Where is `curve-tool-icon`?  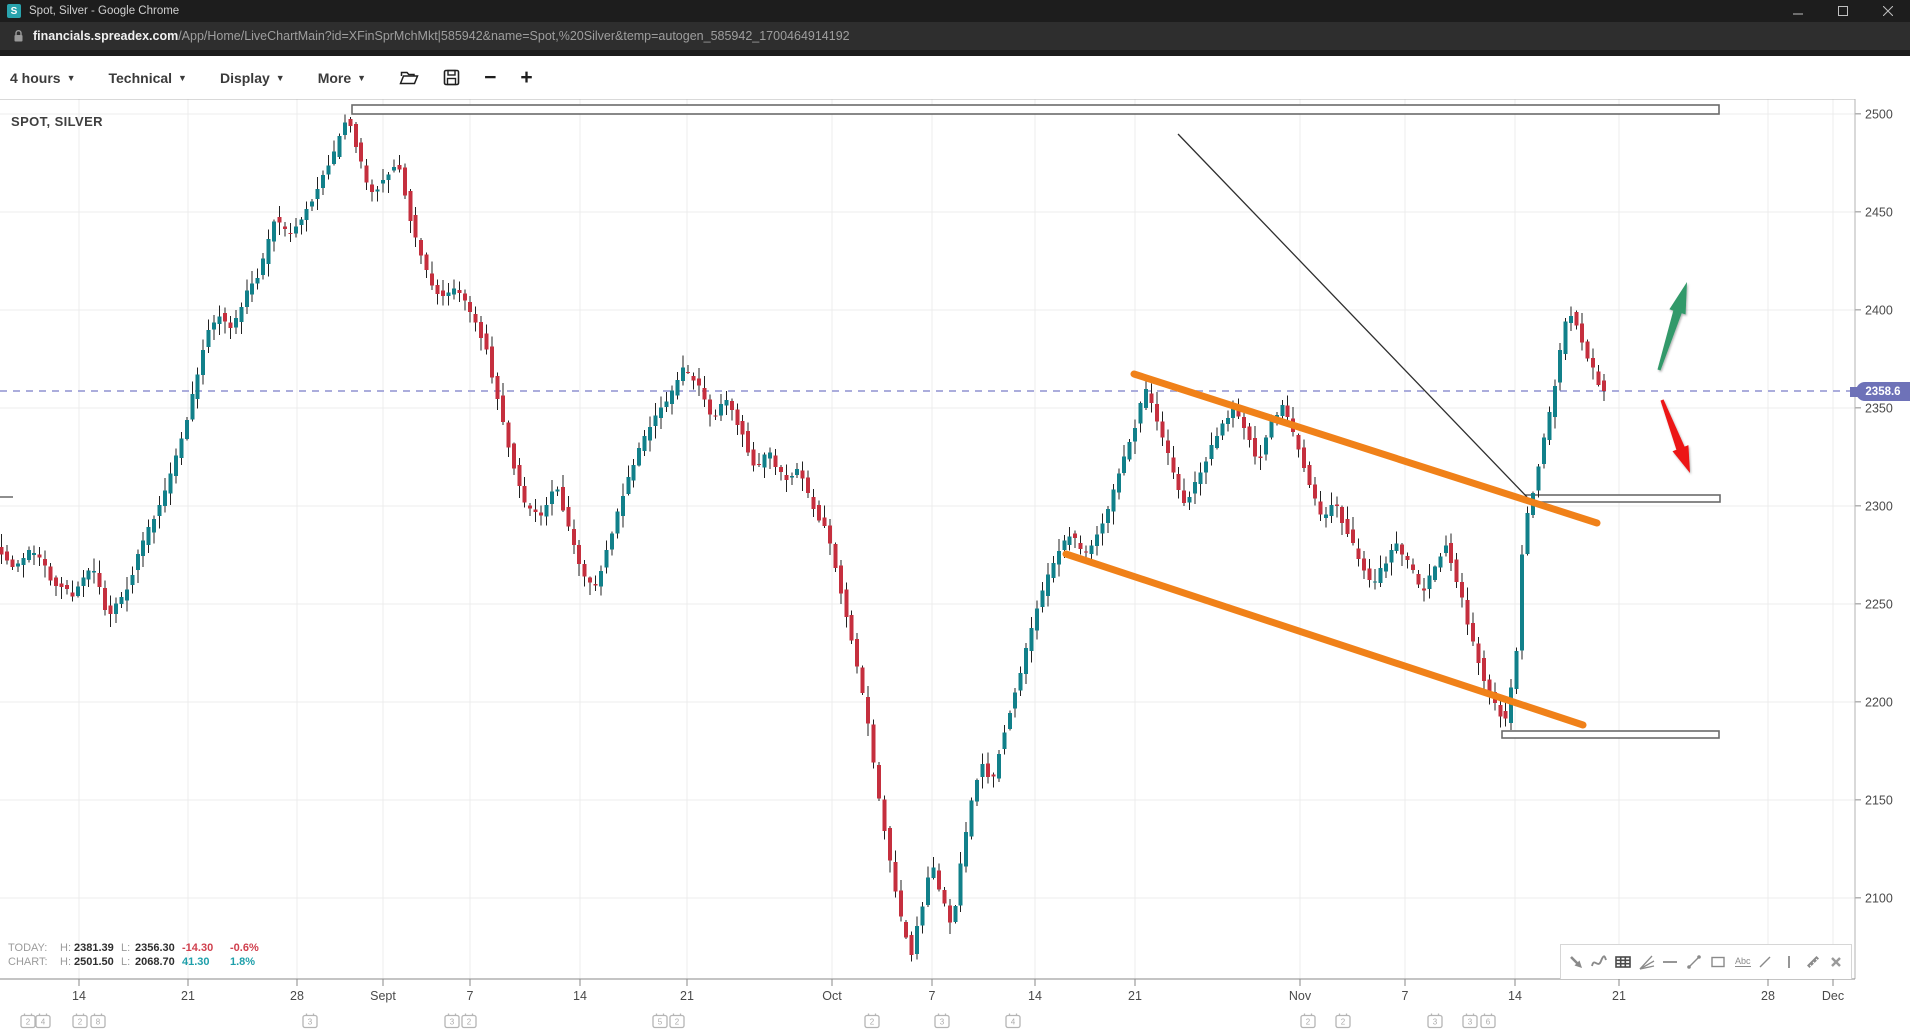
curve-tool-icon is located at coordinates (1599, 961).